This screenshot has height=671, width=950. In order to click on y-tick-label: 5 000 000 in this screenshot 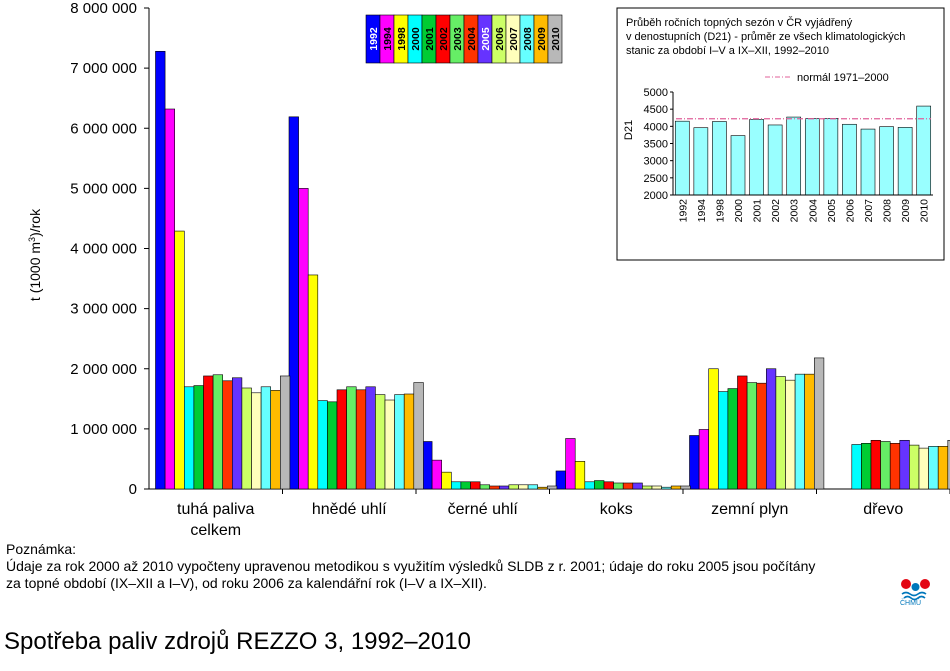, I will do `click(103, 188)`.